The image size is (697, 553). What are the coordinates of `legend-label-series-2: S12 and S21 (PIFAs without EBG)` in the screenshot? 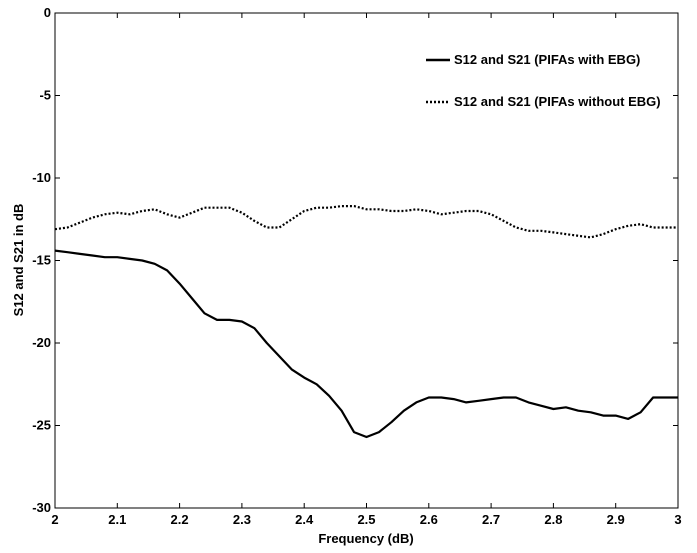 It's located at (557, 101).